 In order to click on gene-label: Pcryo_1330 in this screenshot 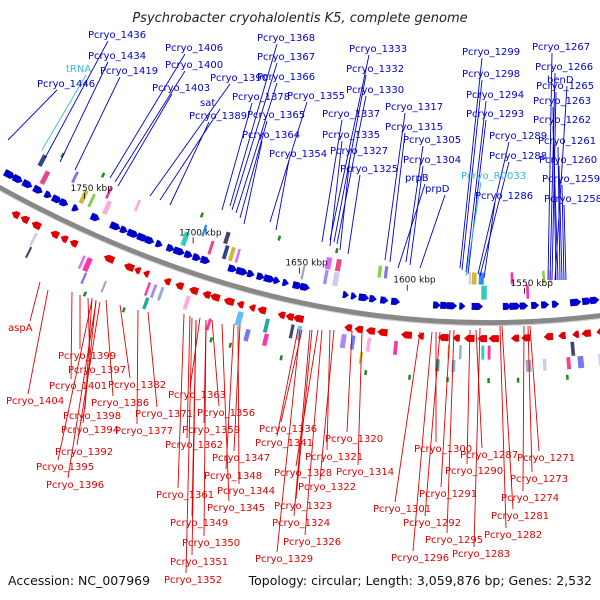, I will do `click(375, 90)`.